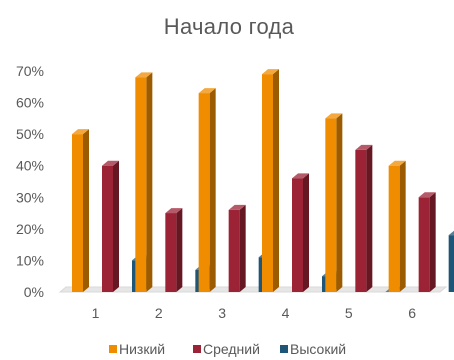  I want to click on legend-item: Высокий, so click(313, 349).